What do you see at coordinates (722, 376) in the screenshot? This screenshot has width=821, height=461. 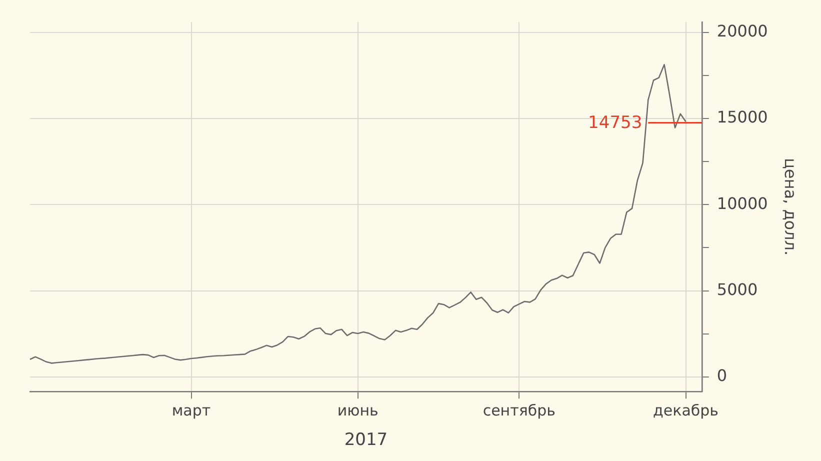 I see `y-tick-label: 0` at bounding box center [722, 376].